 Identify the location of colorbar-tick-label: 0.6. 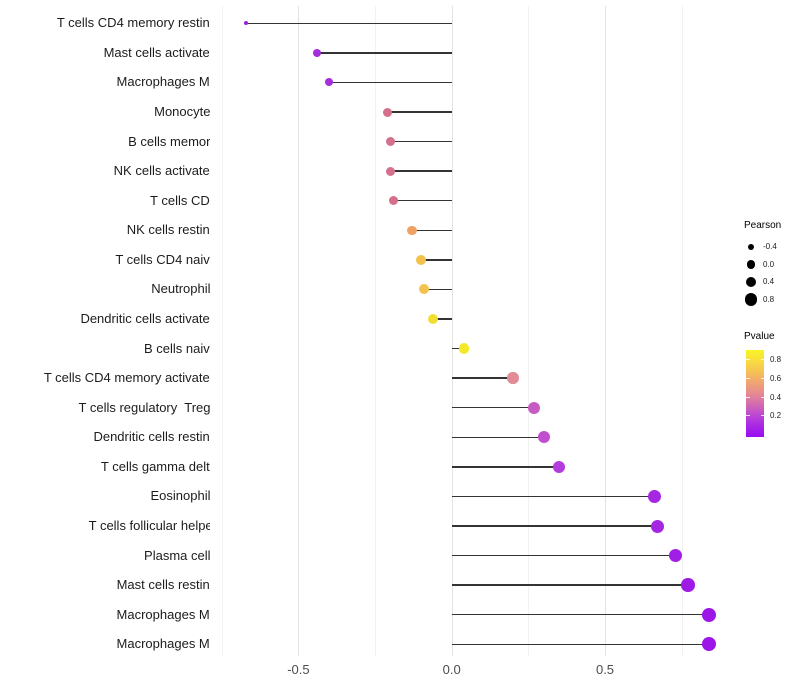
(776, 378).